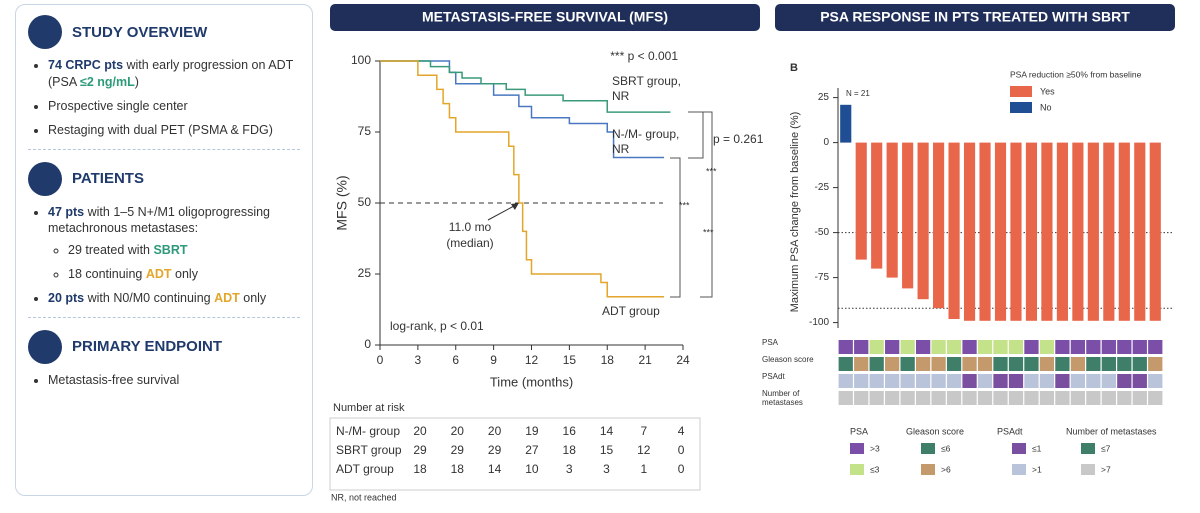  Describe the element at coordinates (681, 450) in the screenshot. I see `risk-value: 0` at that location.